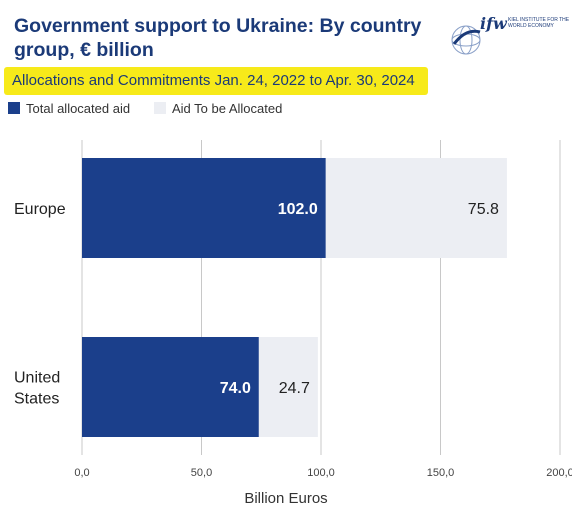 Image resolution: width=572 pixels, height=518 pixels. I want to click on legend-swatch-allocated, so click(14, 108).